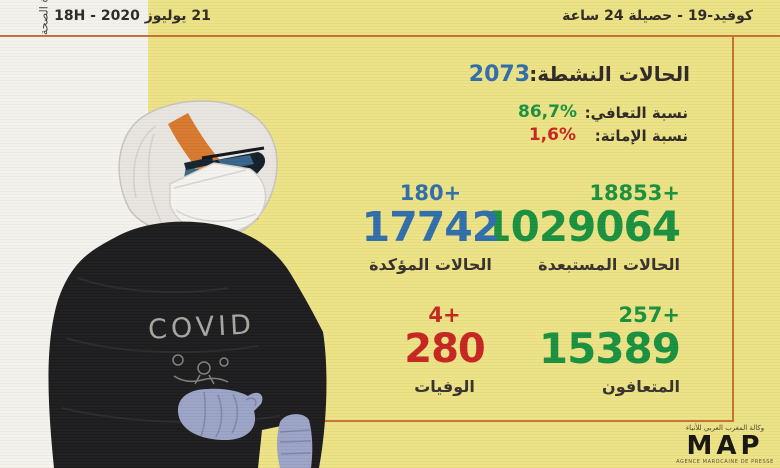  Describe the element at coordinates (132, 16) in the screenshot. I see `header-date: 21 يوليوز 2020 - 18H` at that location.